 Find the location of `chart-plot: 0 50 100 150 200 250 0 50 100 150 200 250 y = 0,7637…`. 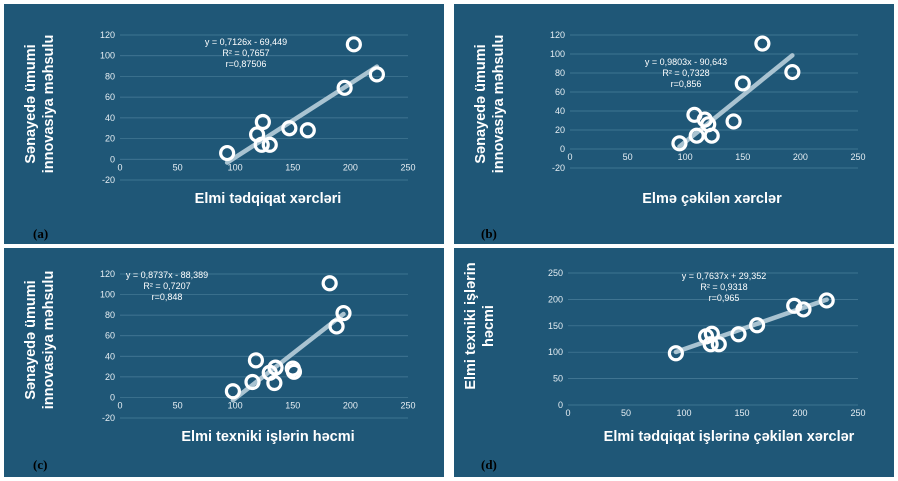

chart-plot: 0 50 100 150 200 250 0 50 100 150 200 250 y = 0,7637… is located at coordinates (707, 343).